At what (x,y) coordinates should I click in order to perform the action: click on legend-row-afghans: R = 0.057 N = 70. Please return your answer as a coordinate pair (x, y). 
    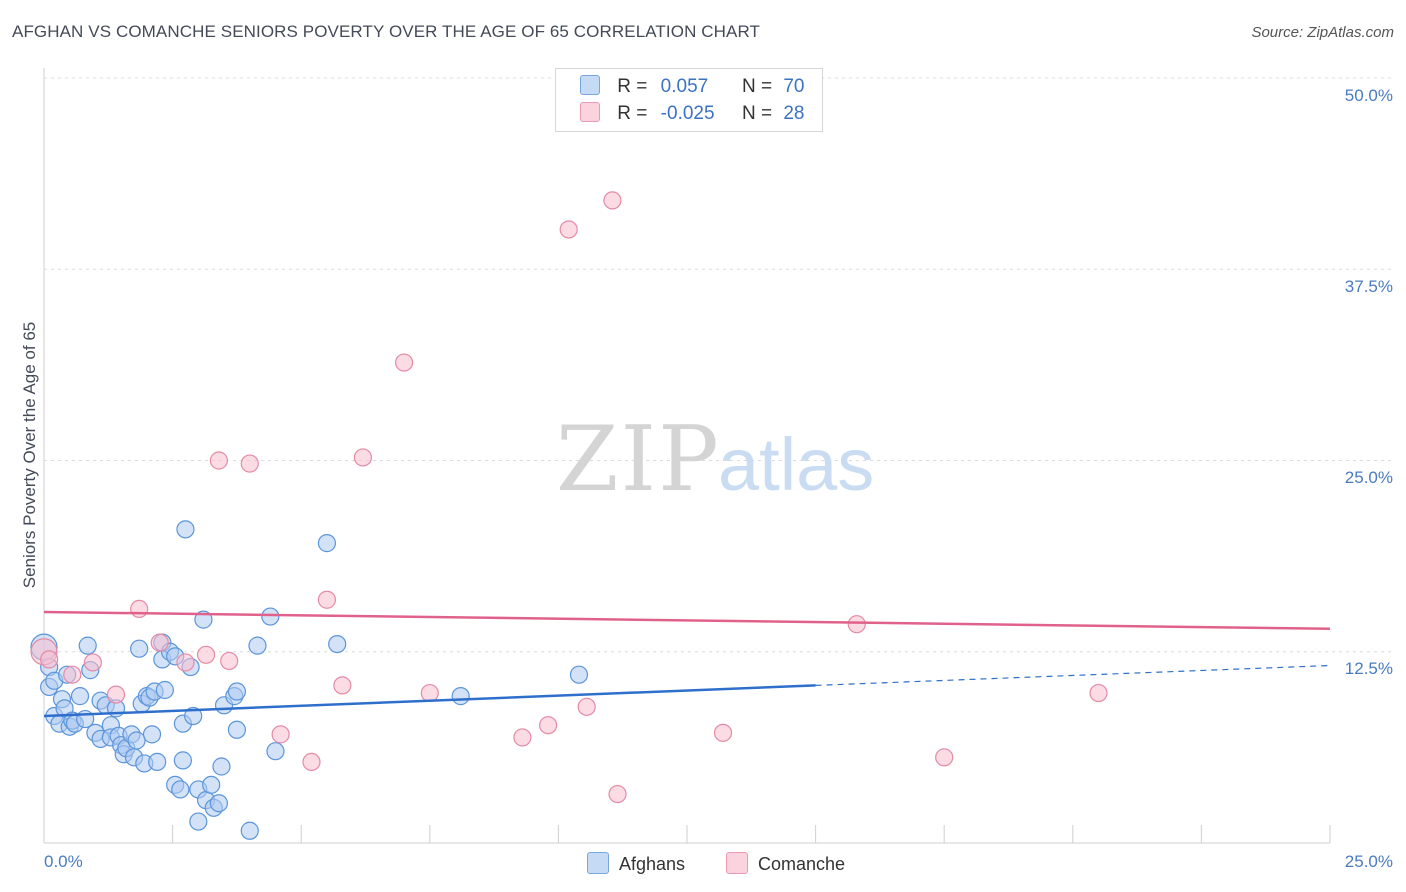
    Looking at the image, I should click on (692, 86).